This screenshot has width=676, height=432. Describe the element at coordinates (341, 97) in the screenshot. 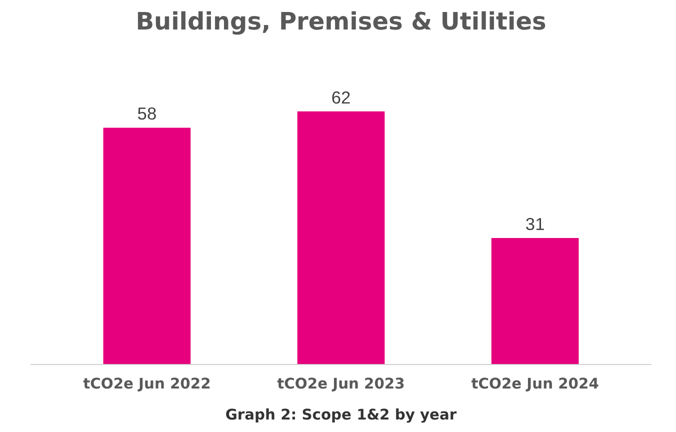

I see `data-label: 62` at that location.